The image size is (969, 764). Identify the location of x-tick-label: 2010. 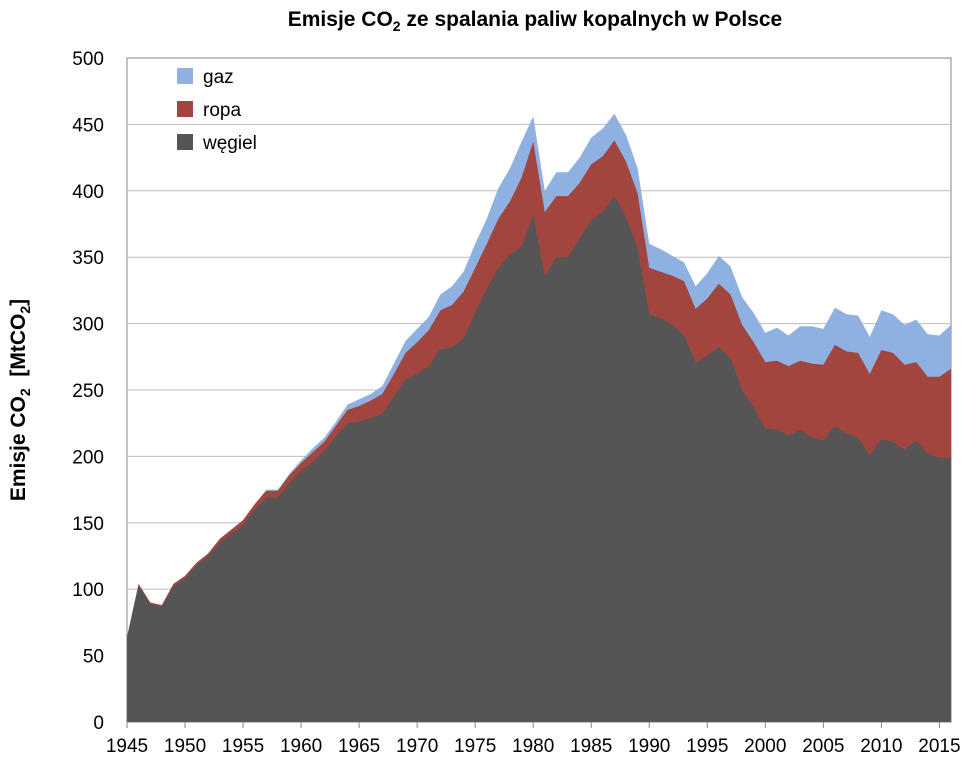
(881, 746).